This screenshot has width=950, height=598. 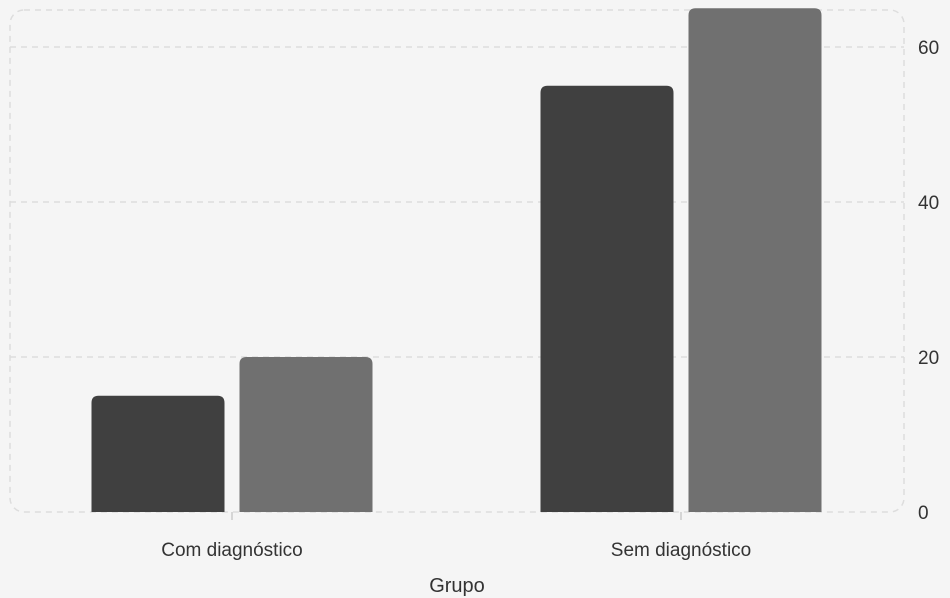 I want to click on y-axis-ticks: 0 20 40 60, so click(x=928, y=281).